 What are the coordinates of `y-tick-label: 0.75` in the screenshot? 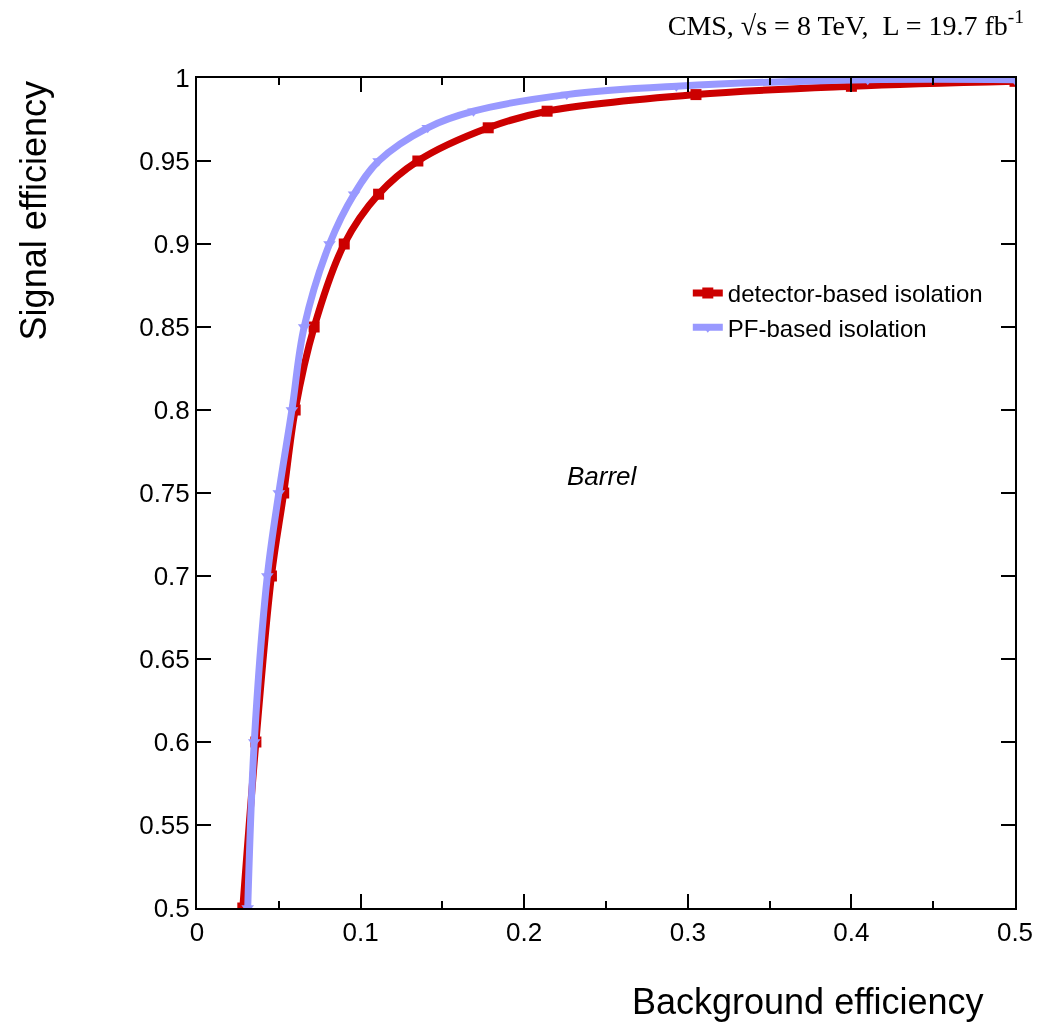 It's located at (164, 493).